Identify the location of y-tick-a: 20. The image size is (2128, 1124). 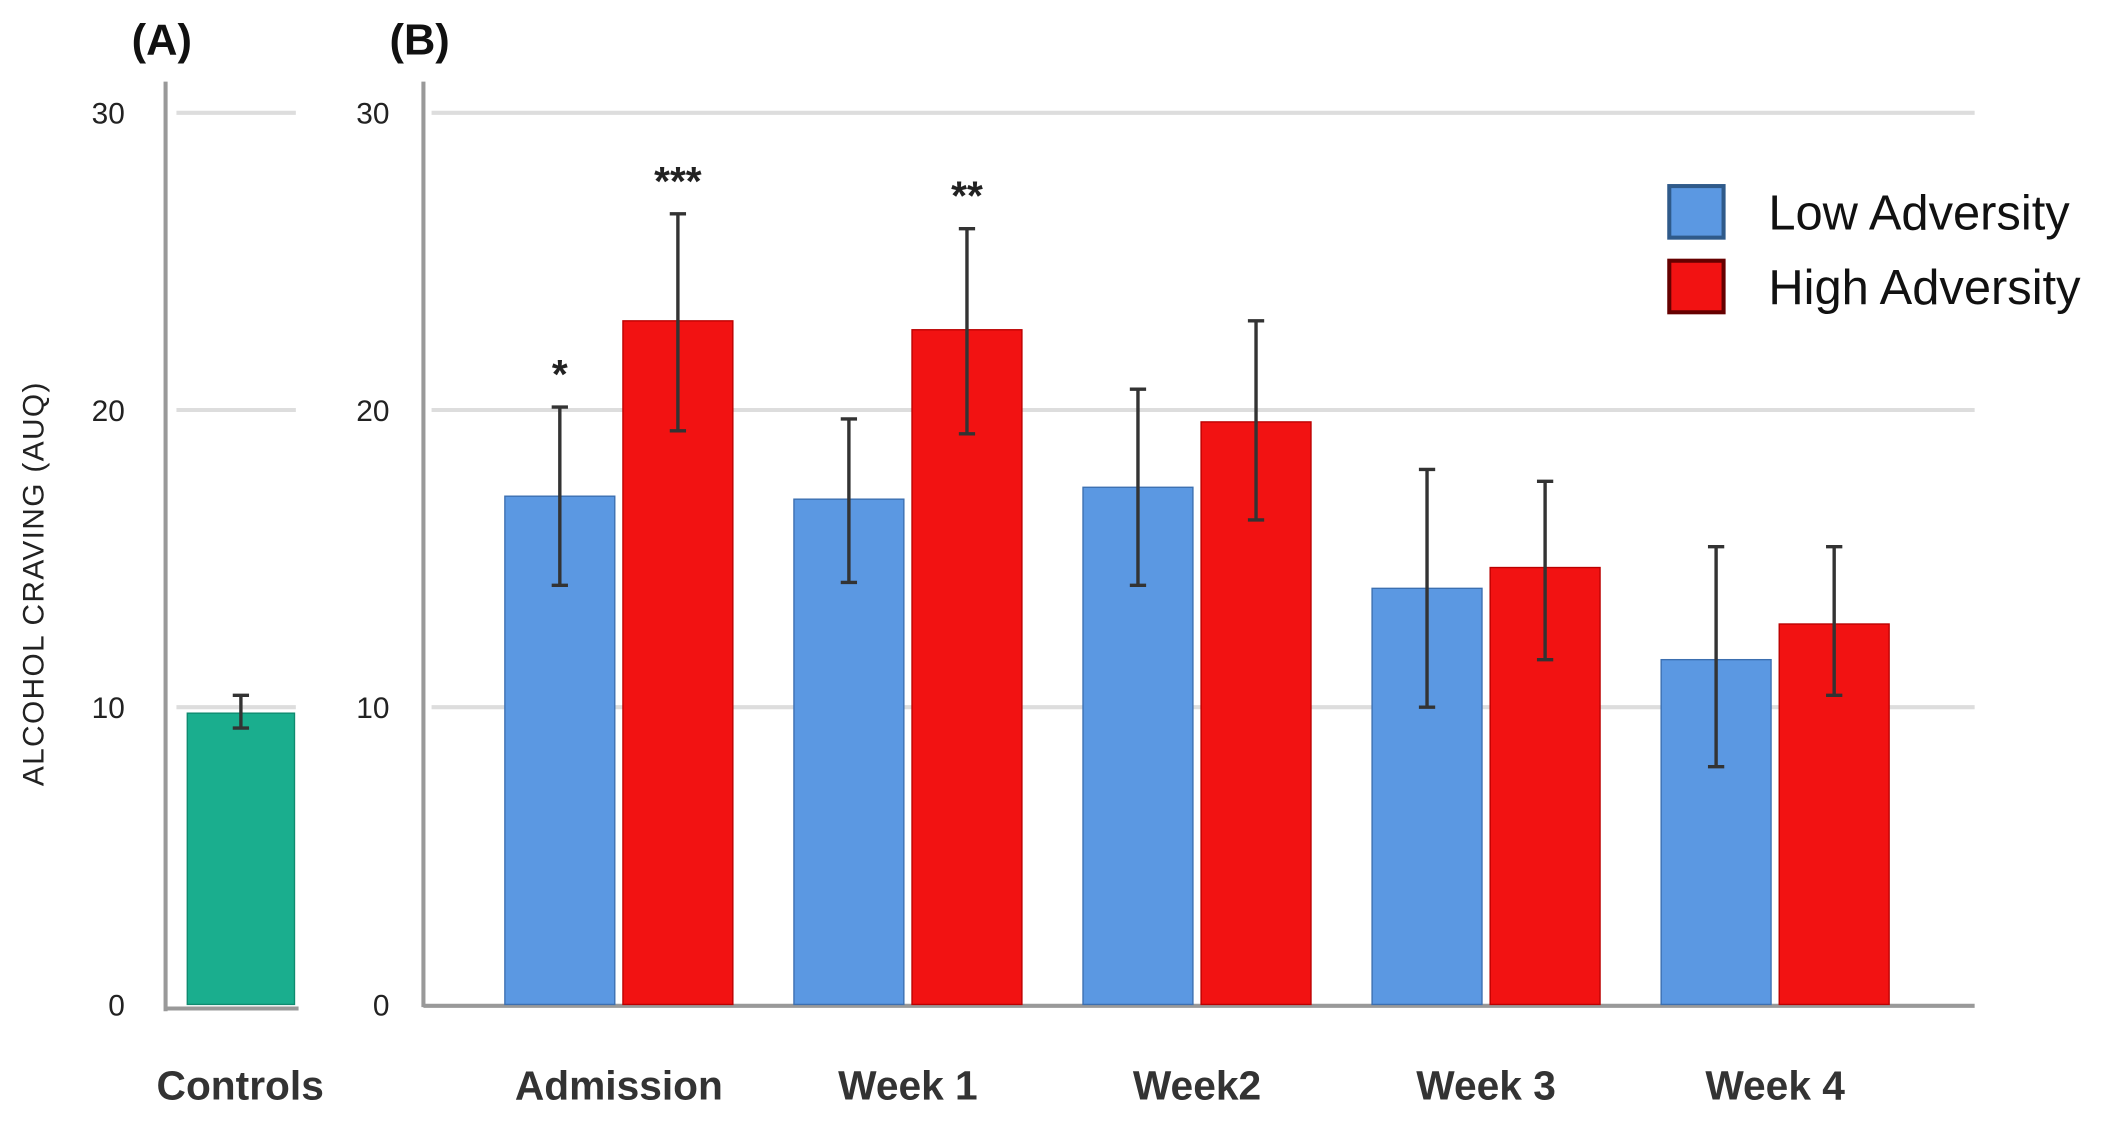
(108, 411).